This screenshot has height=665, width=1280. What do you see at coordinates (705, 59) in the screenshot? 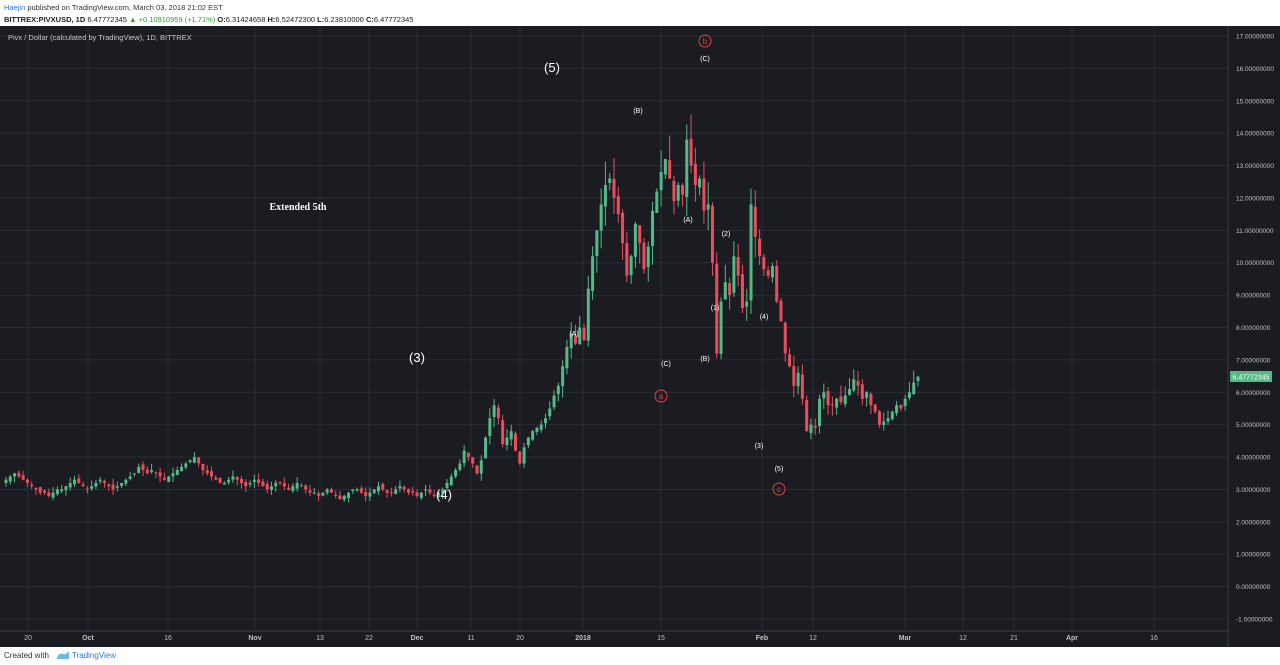
I see `wave-label: (C)` at bounding box center [705, 59].